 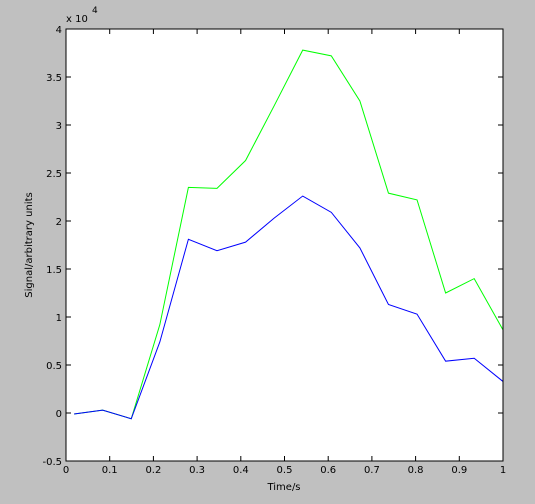 What do you see at coordinates (283, 487) in the screenshot?
I see `x-axis-label: Time/s` at bounding box center [283, 487].